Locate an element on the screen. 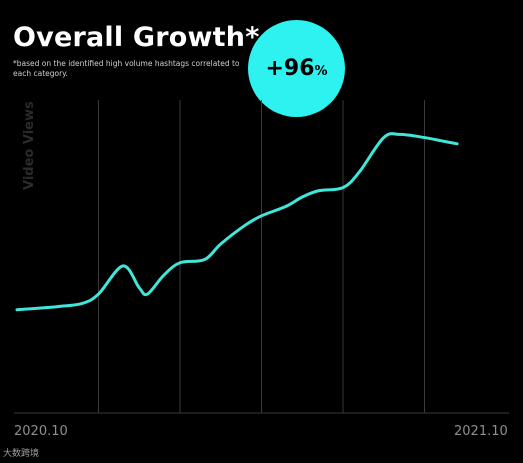  watermark-logo: 大数跨境 is located at coordinates (21, 454).